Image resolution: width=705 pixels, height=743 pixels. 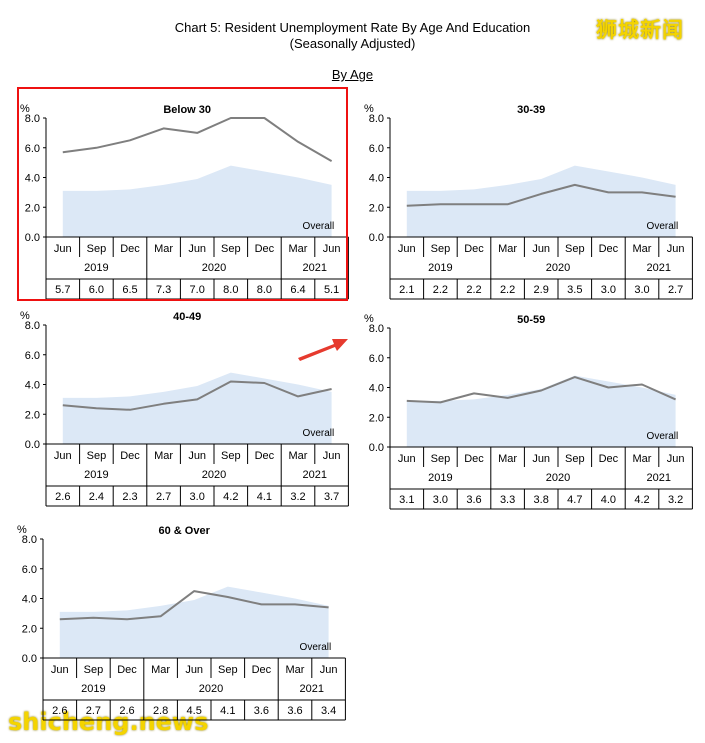 What do you see at coordinates (230, 290) in the screenshot?
I see `data-value-label: 8.0` at bounding box center [230, 290].